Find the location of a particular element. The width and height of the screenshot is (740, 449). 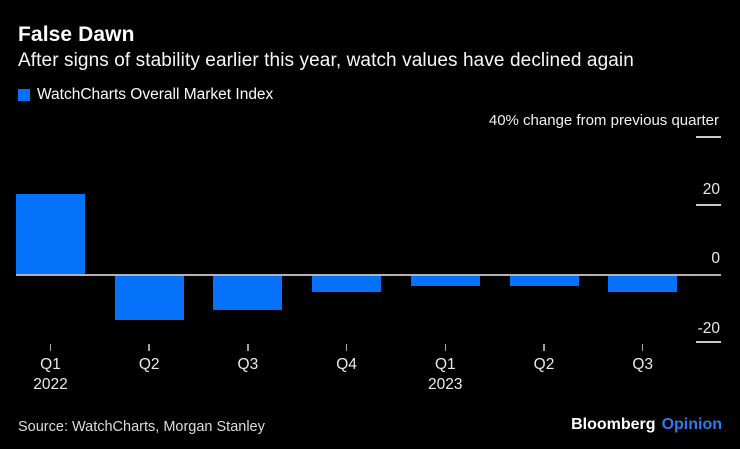

legend: WatchCharts Overall Market Index is located at coordinates (145, 95).